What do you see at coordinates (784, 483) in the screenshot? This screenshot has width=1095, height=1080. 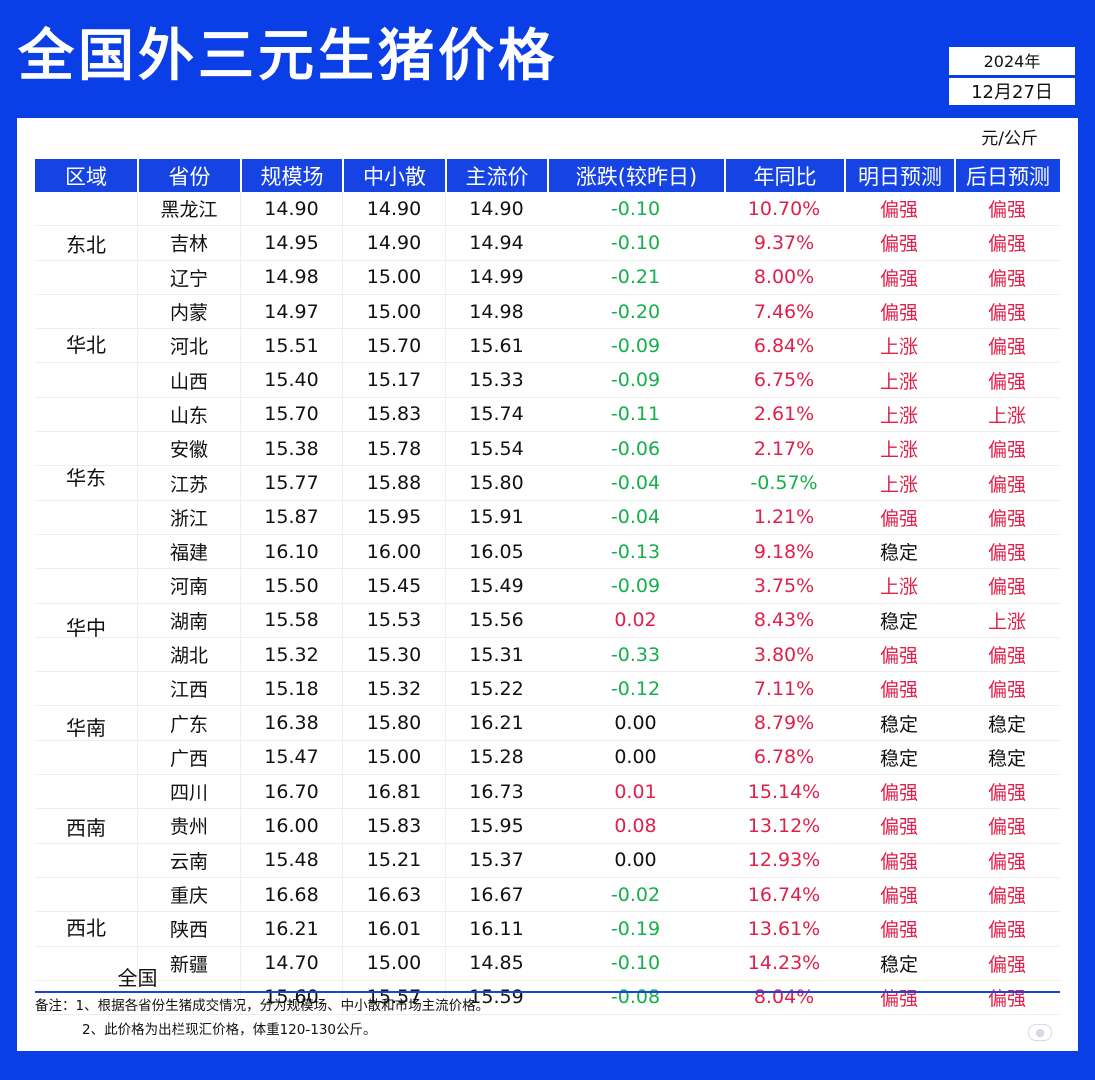 I see `yoy-change: -0.57%` at bounding box center [784, 483].